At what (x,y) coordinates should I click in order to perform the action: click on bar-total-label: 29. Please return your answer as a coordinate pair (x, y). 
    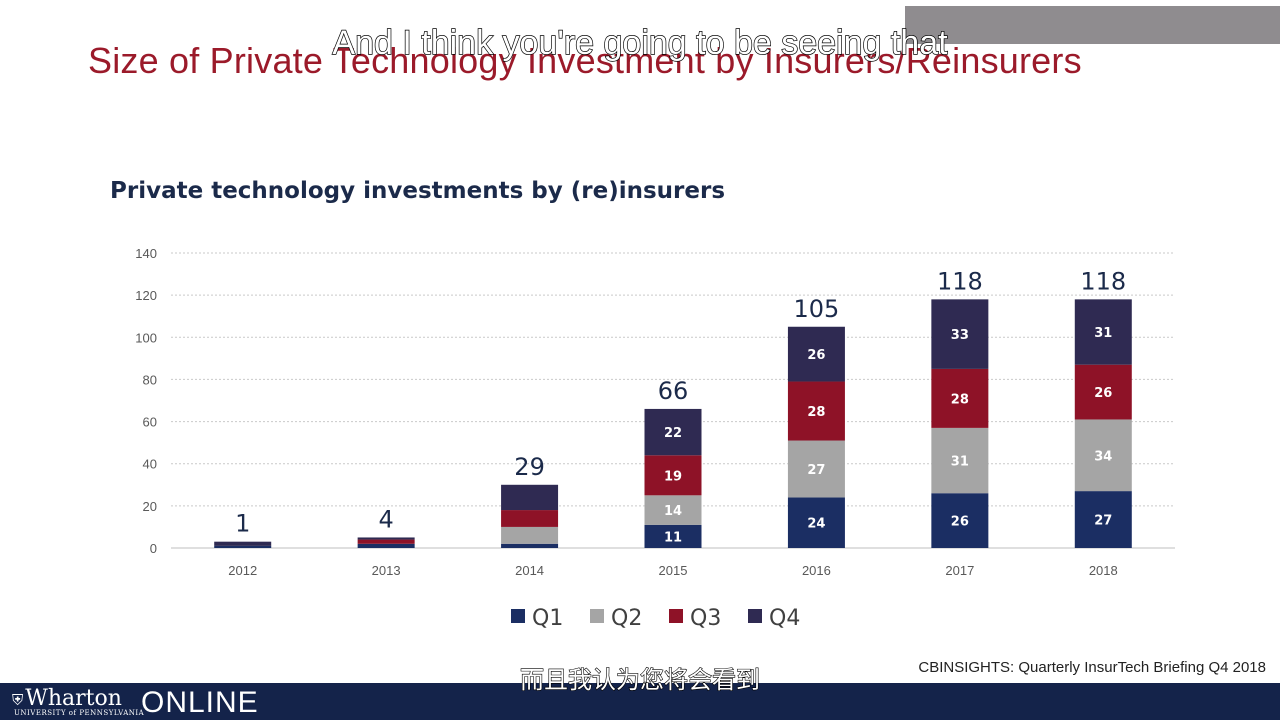
    Looking at the image, I should click on (529, 467).